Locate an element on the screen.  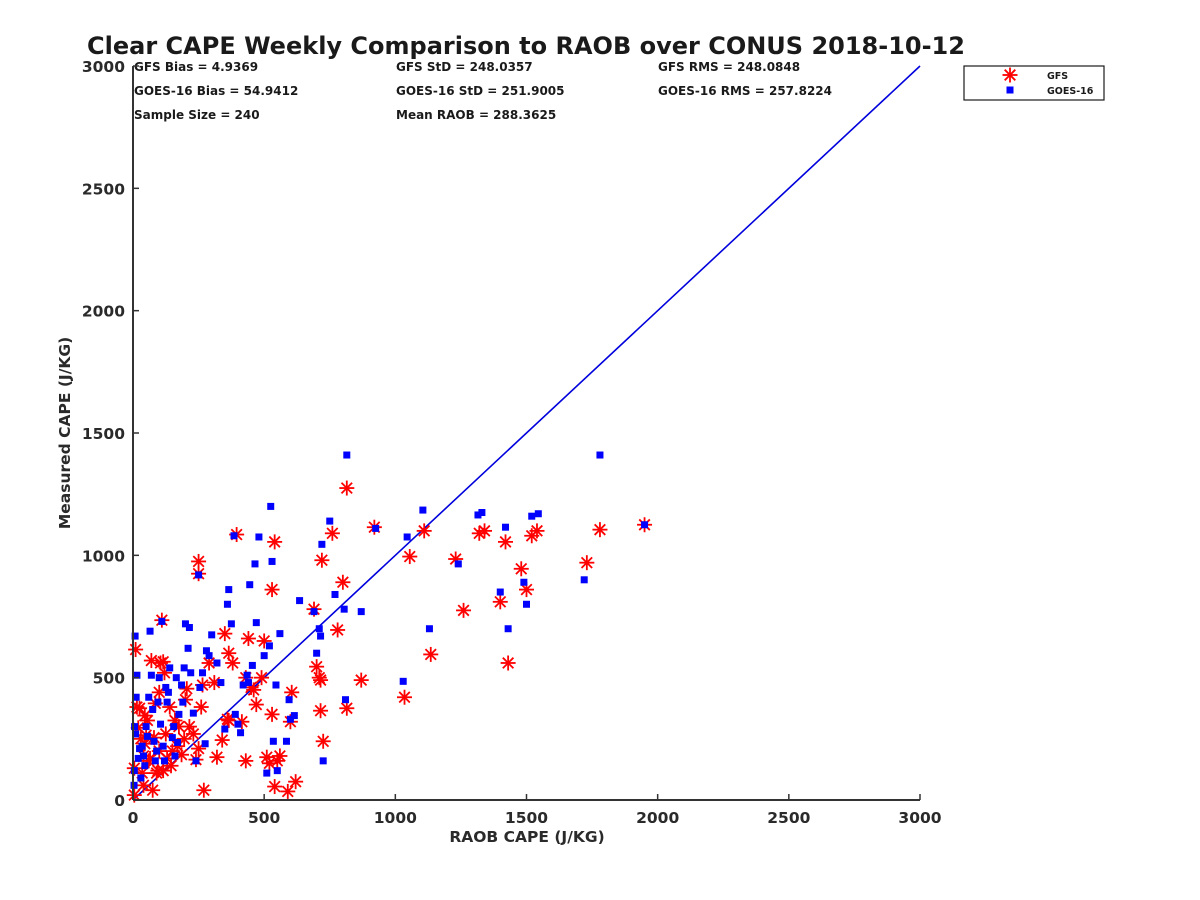
y-tick-label: 0 is located at coordinates (119, 801).